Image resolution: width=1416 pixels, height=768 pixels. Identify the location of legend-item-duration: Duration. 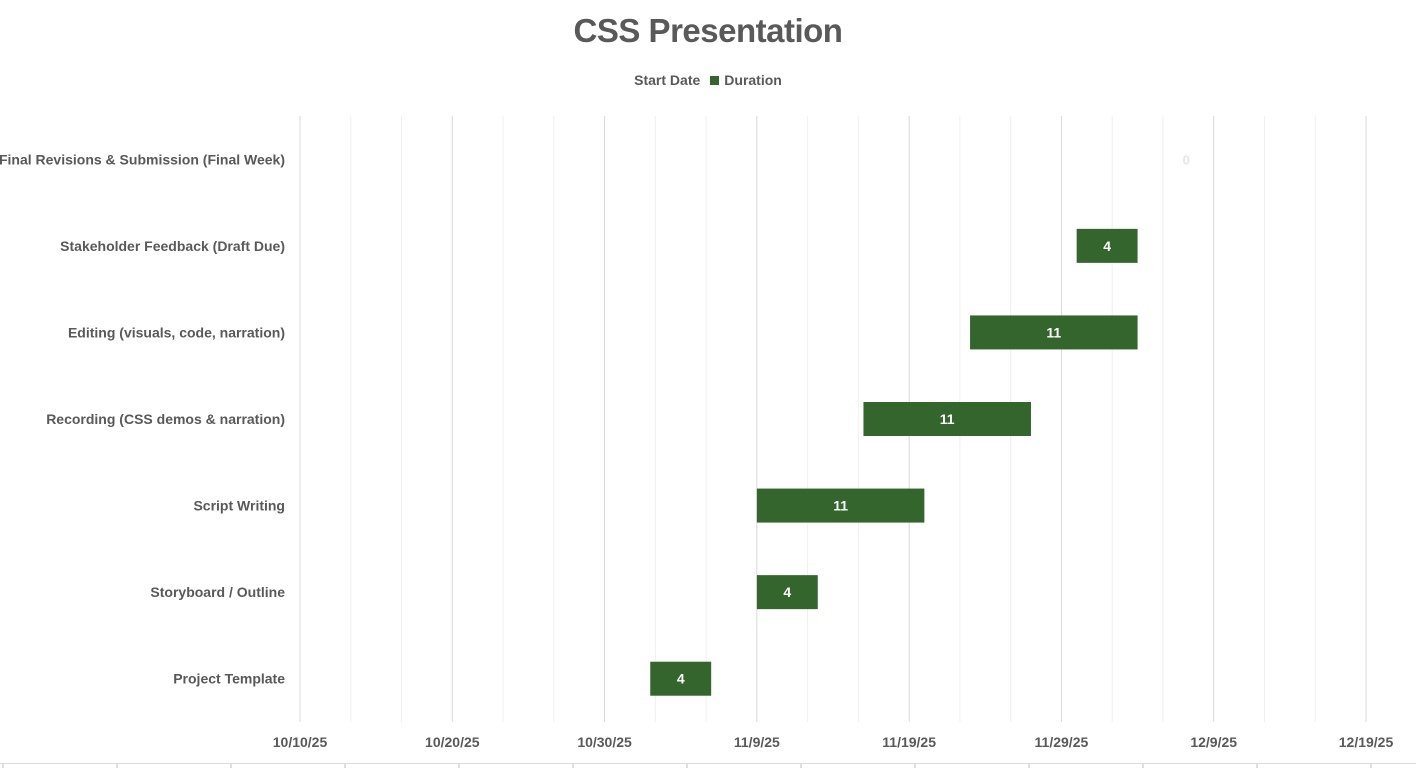
(746, 80).